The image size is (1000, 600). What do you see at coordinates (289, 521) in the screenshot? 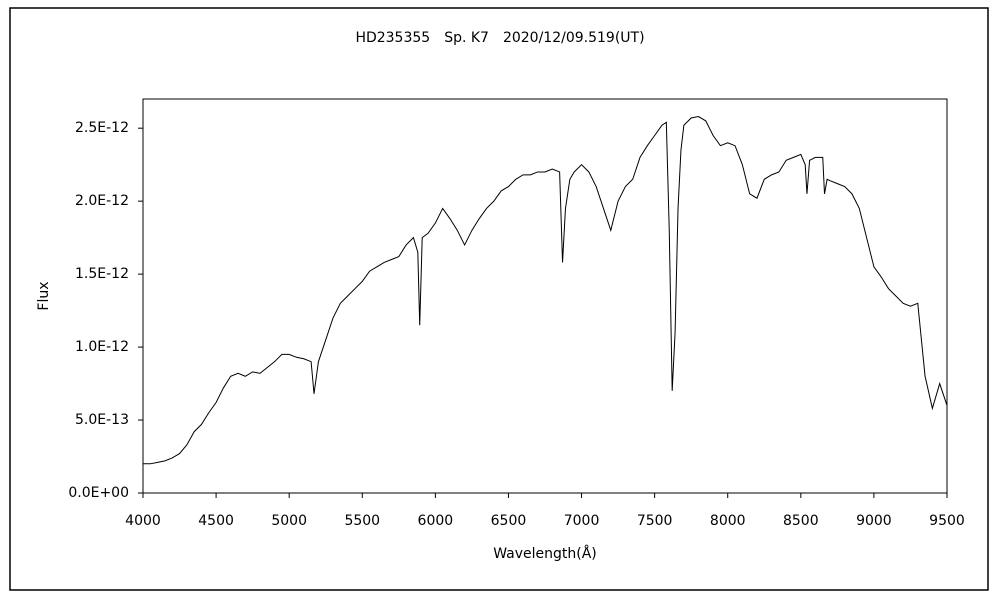
I see `x-tick-label: 5000` at bounding box center [289, 521].